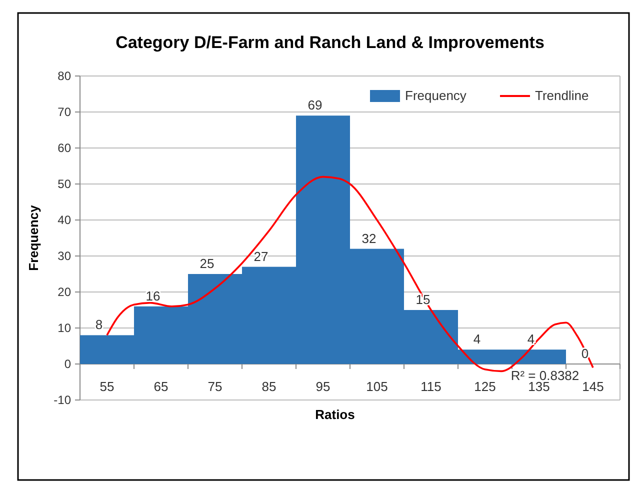 The image size is (639, 491). Describe the element at coordinates (436, 95) in the screenshot. I see `legend-label: Frequency` at that location.